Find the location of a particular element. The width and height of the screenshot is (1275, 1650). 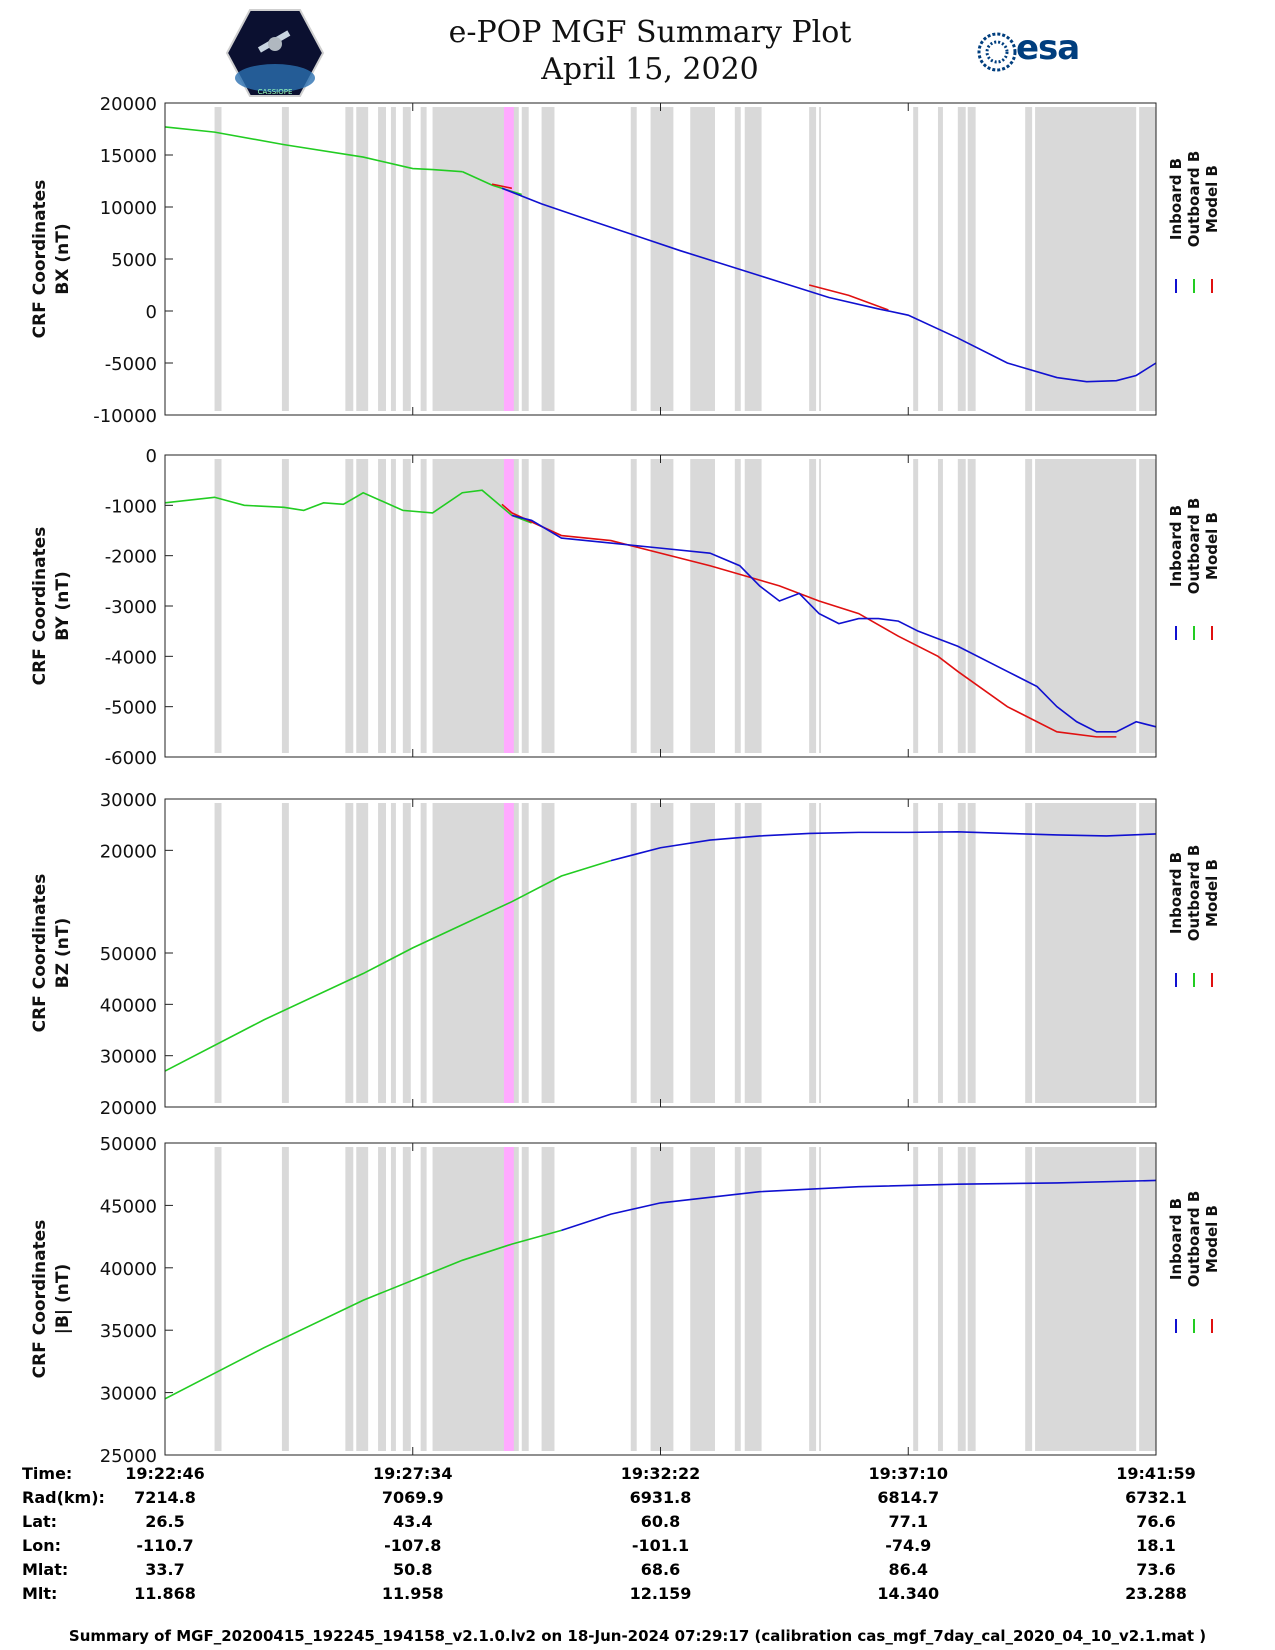

ephemeris-value: 26.5 is located at coordinates (165, 1521).